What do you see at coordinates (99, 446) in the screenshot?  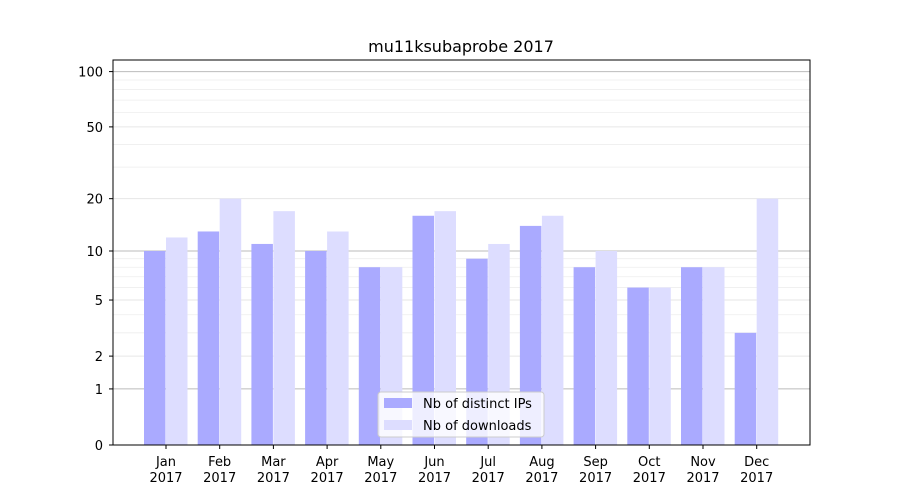 I see `y-tick-label: 0` at bounding box center [99, 446].